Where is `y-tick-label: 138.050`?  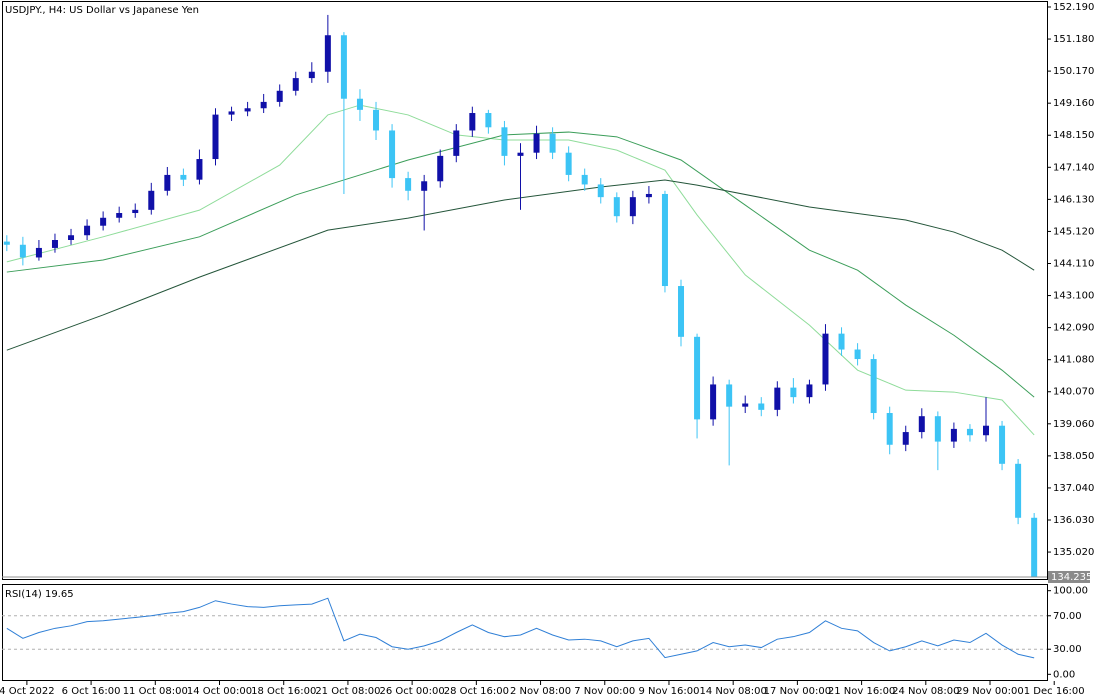
y-tick-label: 138.050 is located at coordinates (1073, 456).